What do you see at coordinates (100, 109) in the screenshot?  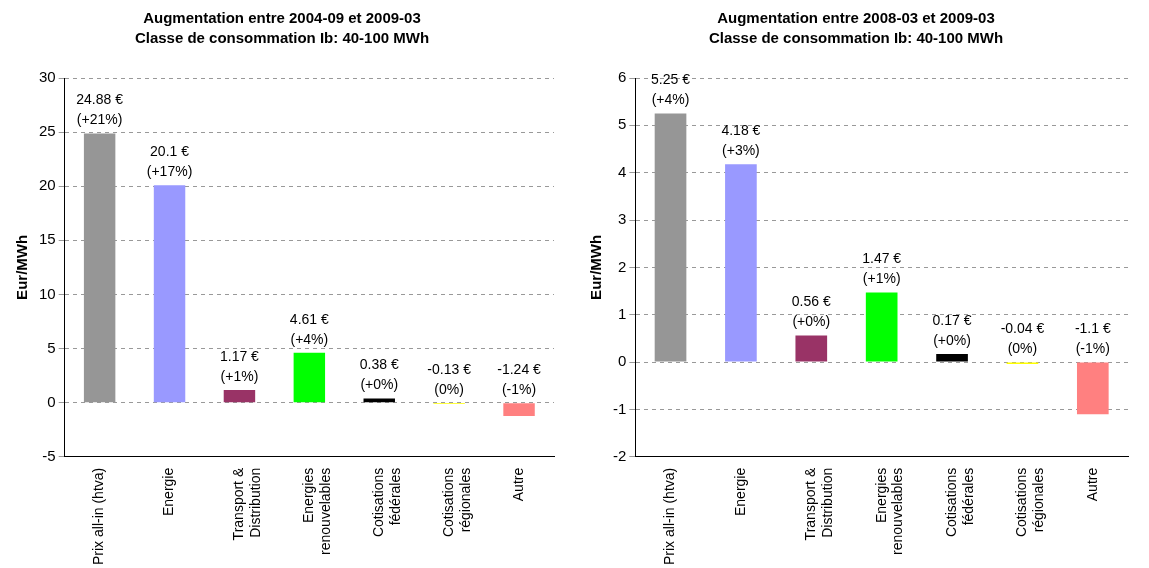 I see `data-label: 24.88 € (+21%)` at bounding box center [100, 109].